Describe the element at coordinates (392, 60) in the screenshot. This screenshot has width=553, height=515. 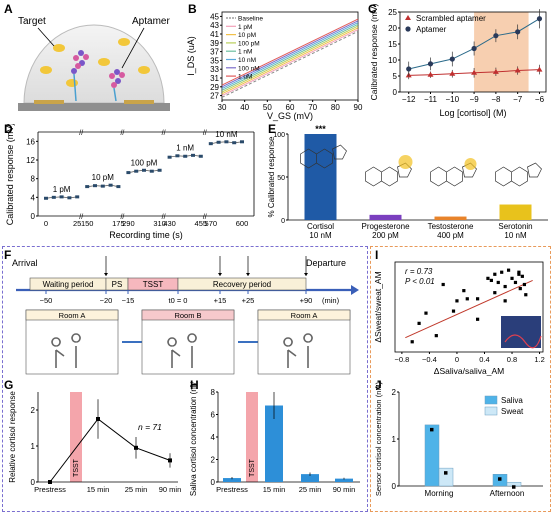
I see `y-tick-label: 10` at that location.